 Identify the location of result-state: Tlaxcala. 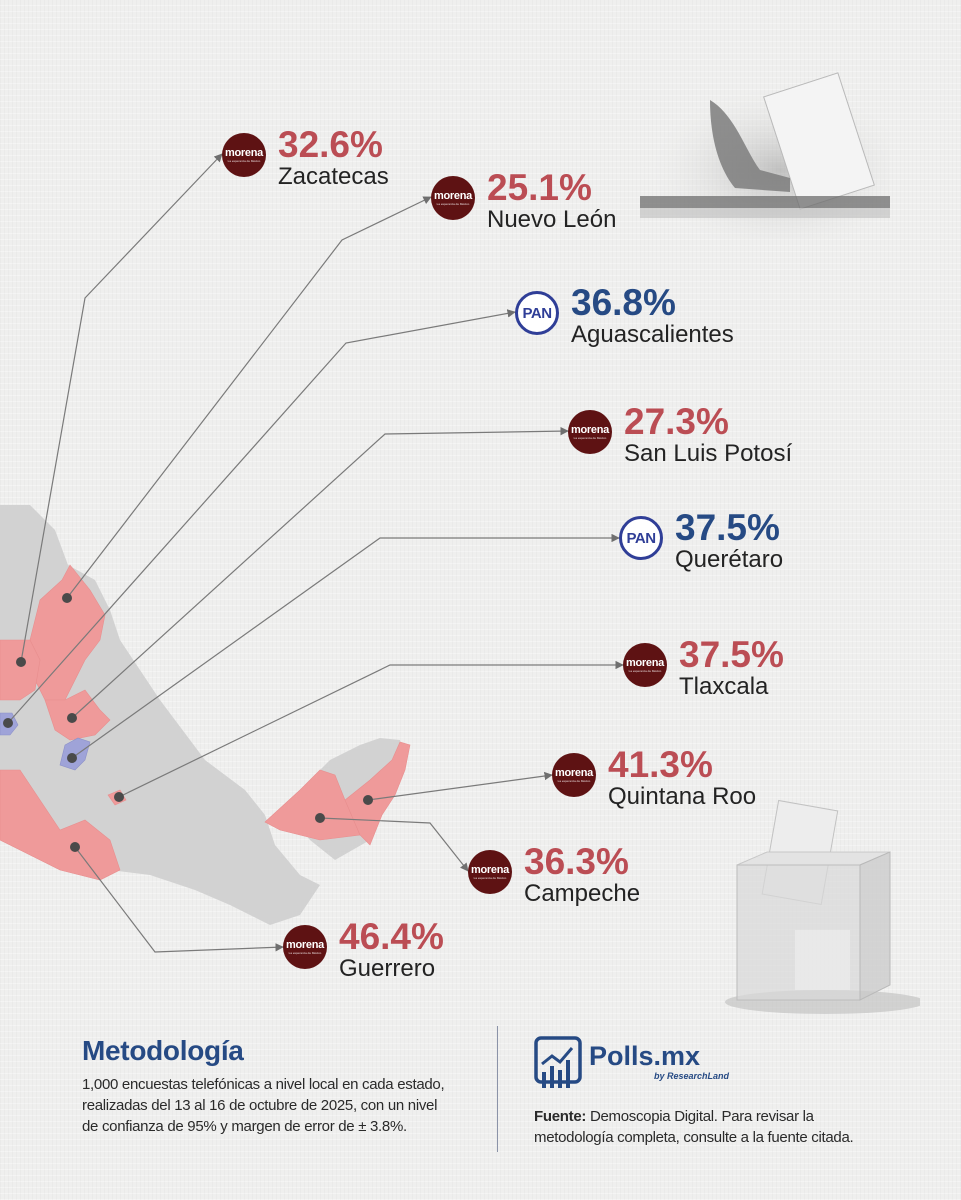
(724, 686).